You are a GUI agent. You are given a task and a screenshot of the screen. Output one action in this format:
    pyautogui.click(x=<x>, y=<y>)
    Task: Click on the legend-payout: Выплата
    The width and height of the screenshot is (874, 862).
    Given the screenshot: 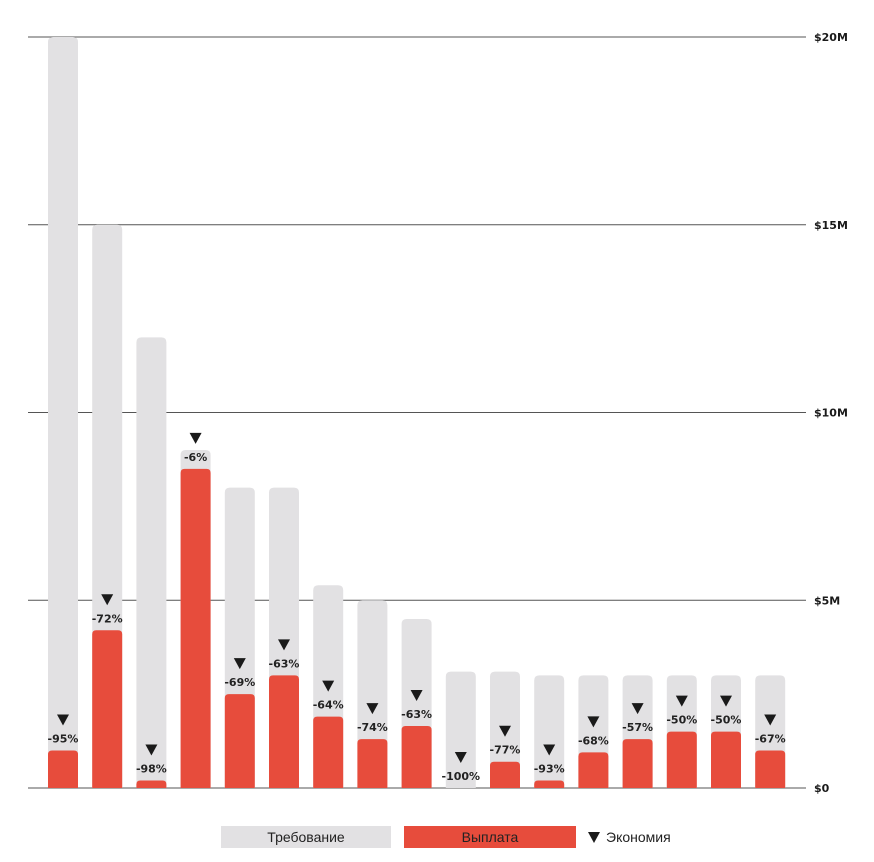 What is the action you would take?
    pyautogui.click(x=490, y=837)
    